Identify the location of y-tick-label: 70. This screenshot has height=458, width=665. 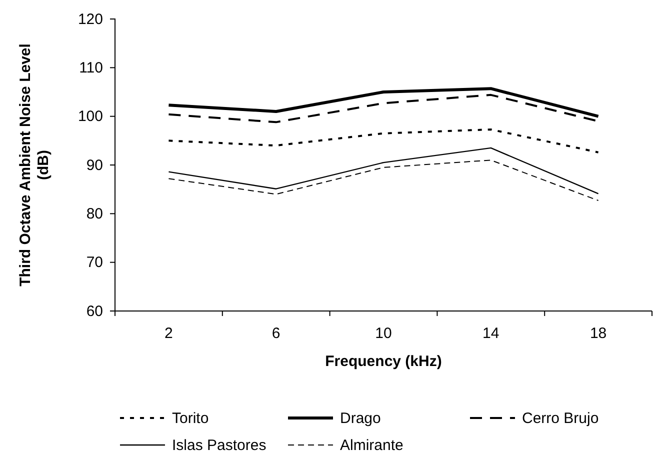
(94, 263).